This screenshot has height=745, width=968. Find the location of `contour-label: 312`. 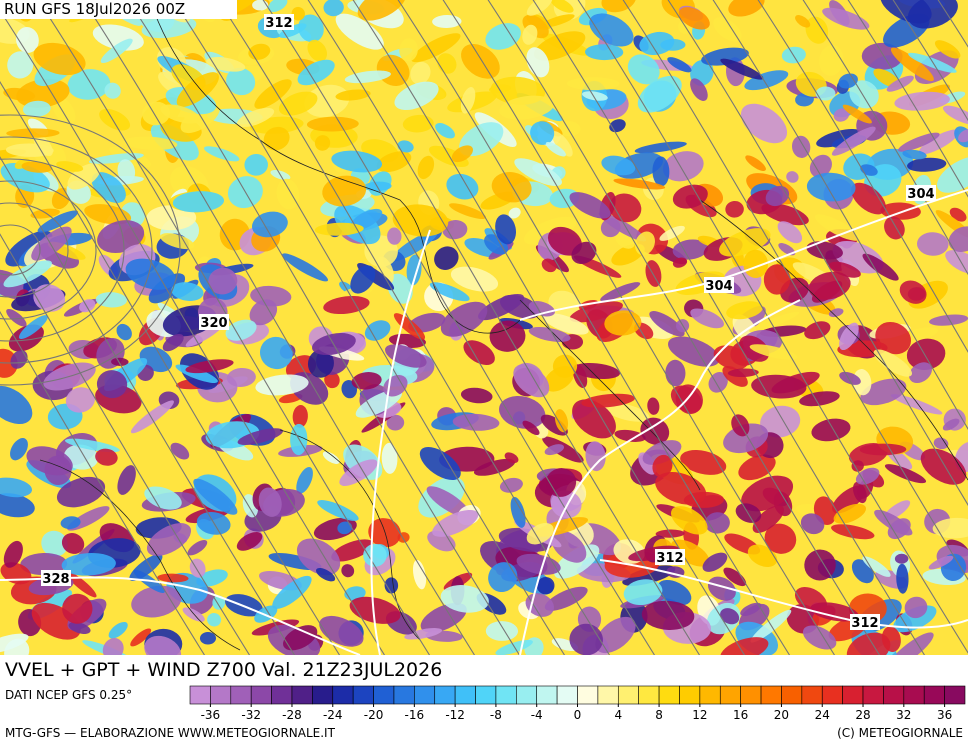

contour-label: 312 is located at coordinates (669, 558).